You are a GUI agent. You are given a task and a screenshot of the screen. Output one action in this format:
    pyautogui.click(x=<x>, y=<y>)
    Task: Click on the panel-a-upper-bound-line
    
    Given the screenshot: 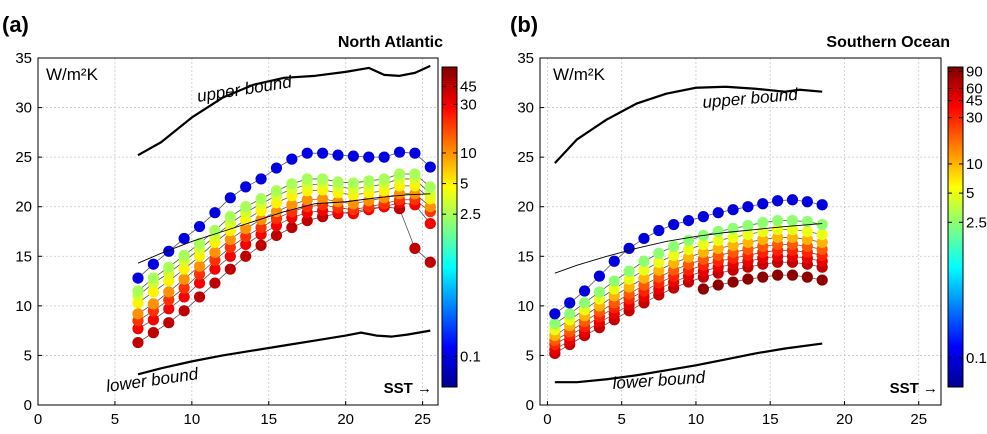 What is the action you would take?
    pyautogui.click(x=284, y=110)
    